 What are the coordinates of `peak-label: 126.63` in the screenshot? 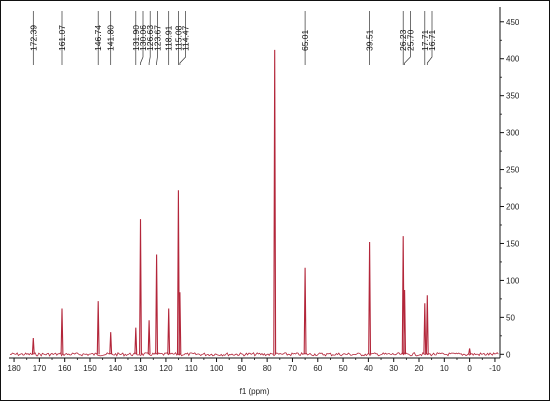 It's located at (150, 38).